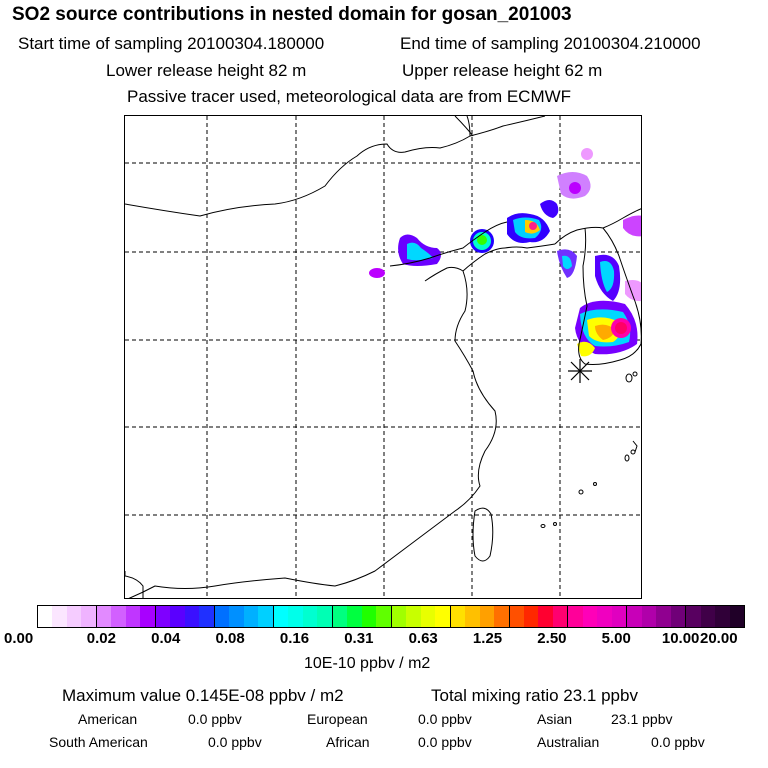 The image size is (768, 768). I want to click on african-value: 0.0 ppbv, so click(445, 742).